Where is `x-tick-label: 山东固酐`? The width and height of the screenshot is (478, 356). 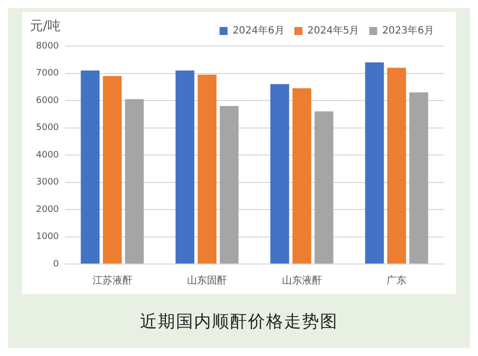 x-tick-label: 山东固酐 is located at coordinates (207, 280).